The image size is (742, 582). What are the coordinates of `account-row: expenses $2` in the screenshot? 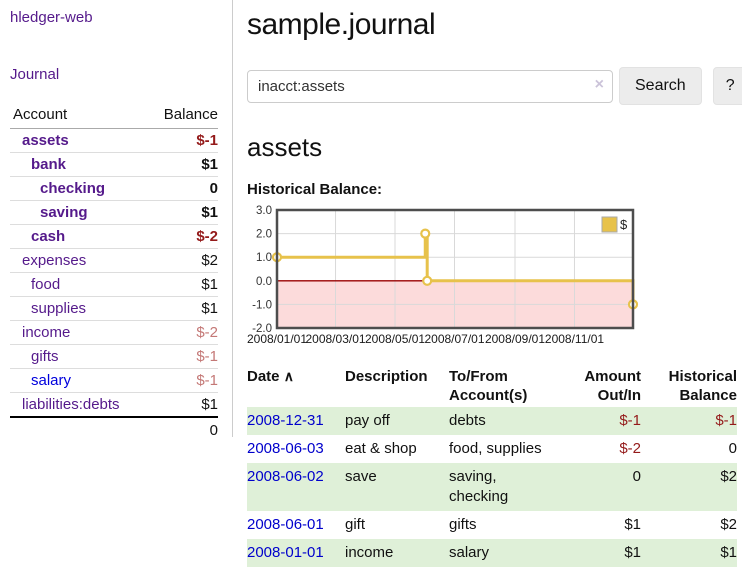 It's located at (114, 260).